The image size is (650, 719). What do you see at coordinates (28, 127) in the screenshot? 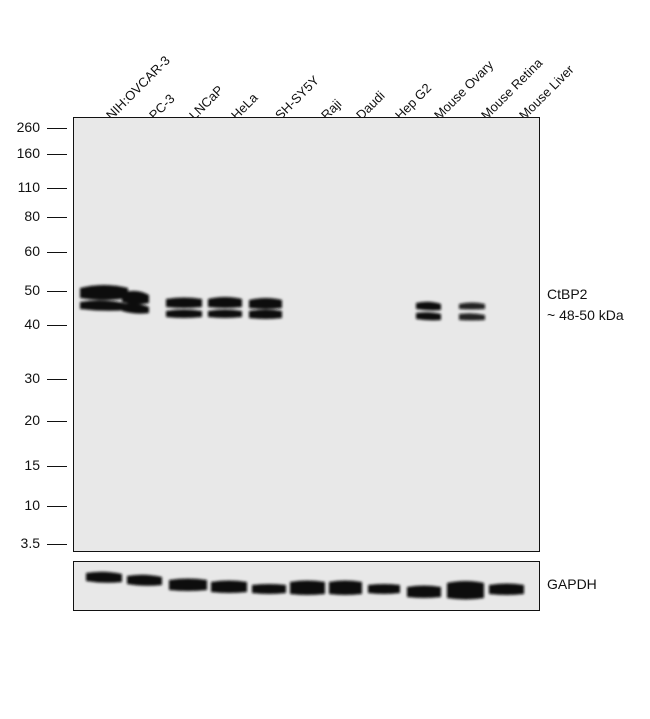
I see `mw-label-260: 260` at bounding box center [28, 127].